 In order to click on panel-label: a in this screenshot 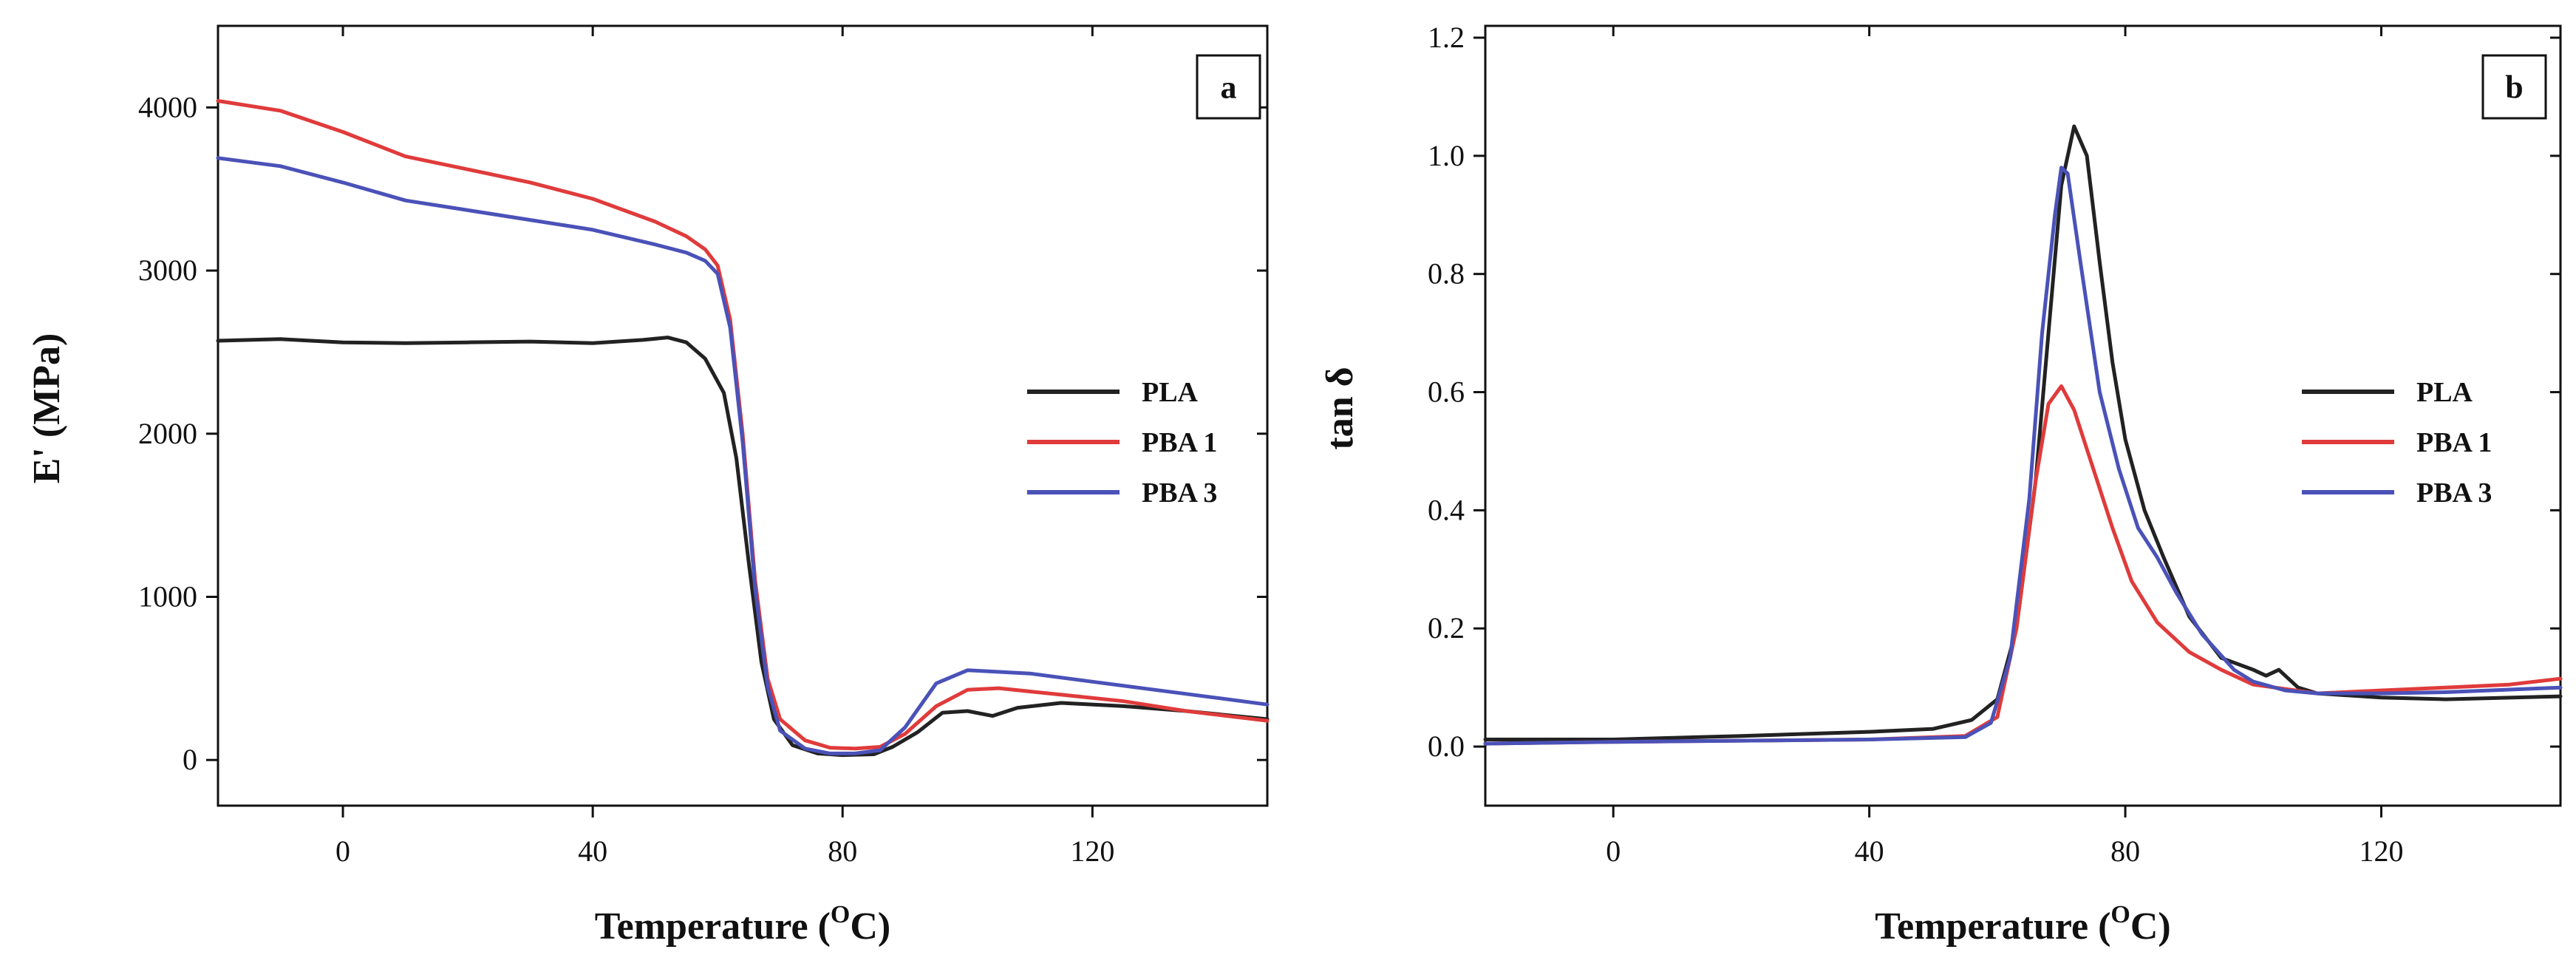, I will do `click(1229, 87)`.